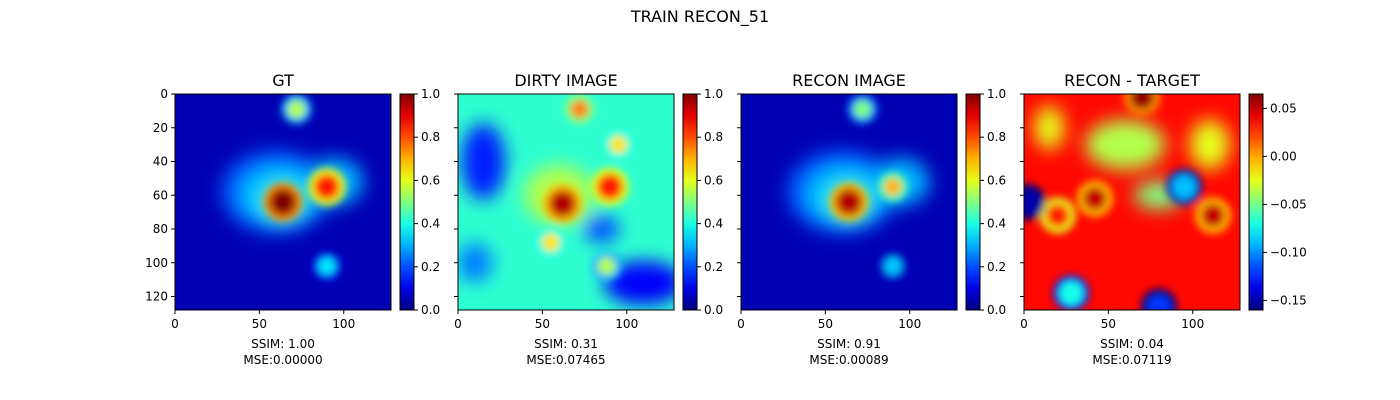  What do you see at coordinates (156, 297) in the screenshot?
I see `y-tick-label: 120` at bounding box center [156, 297].